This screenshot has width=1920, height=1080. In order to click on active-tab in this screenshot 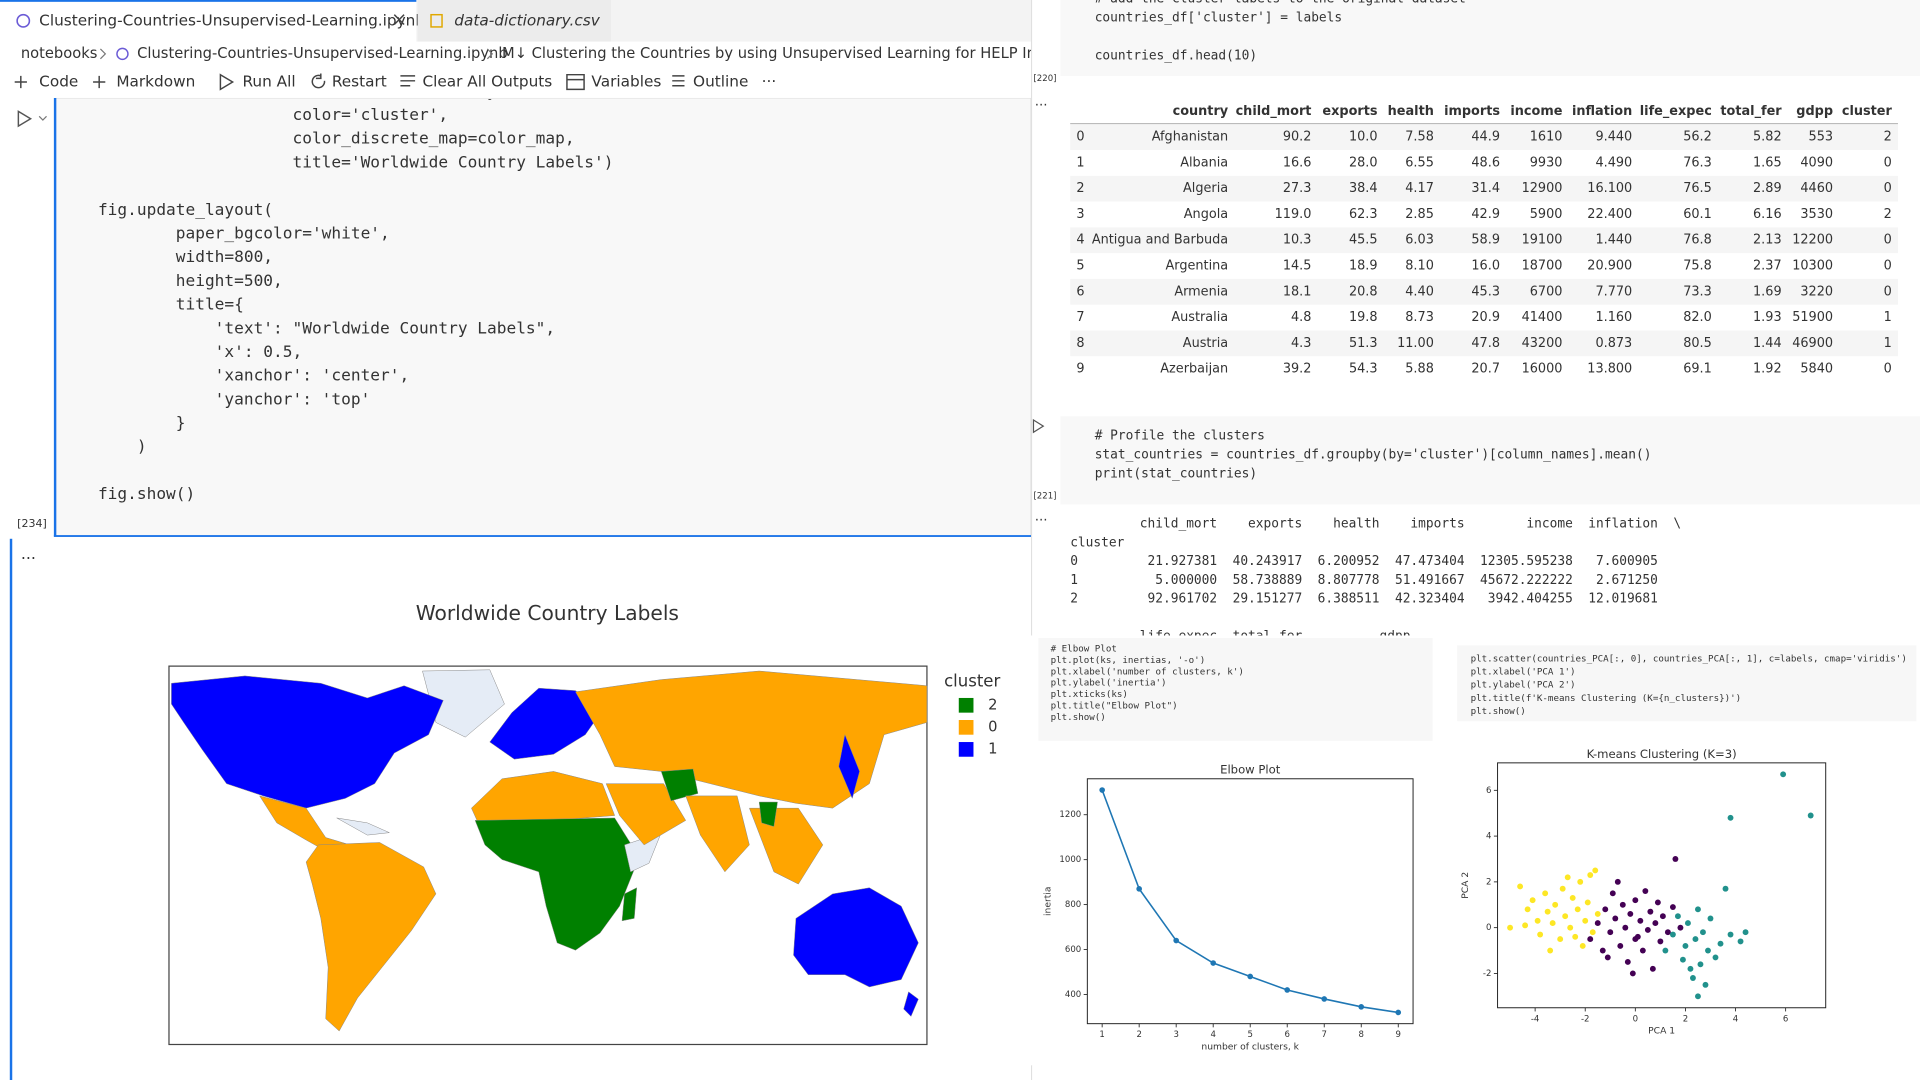, I will do `click(208, 21)`.